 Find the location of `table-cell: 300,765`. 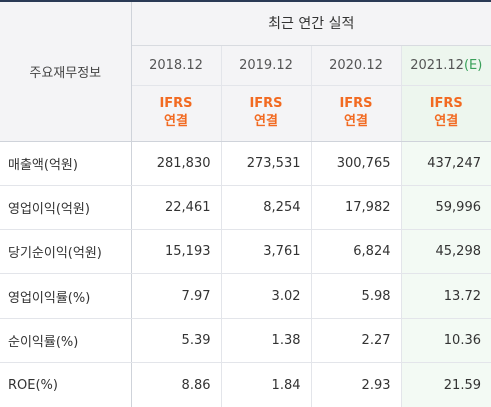

table-cell: 300,765 is located at coordinates (356, 163).